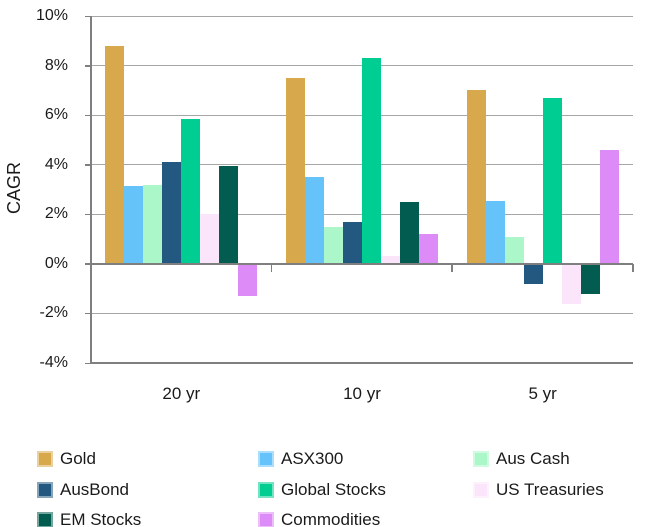 The height and width of the screenshot is (527, 650). I want to click on bar-commodities-5-yr, so click(609, 206).